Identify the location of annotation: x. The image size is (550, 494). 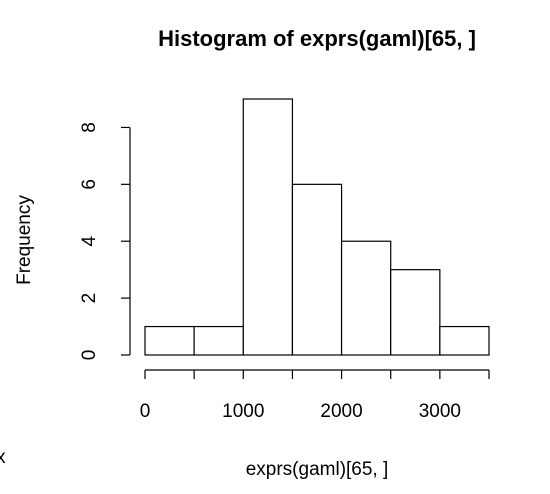
(3, 457).